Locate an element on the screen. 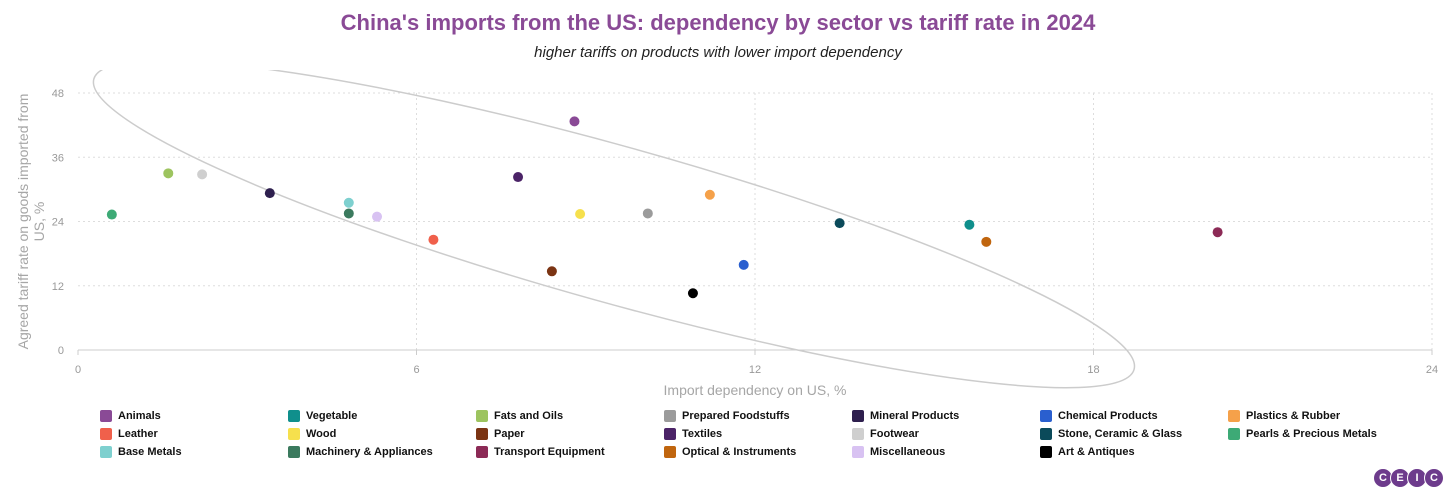 This screenshot has height=496, width=1452. legend-item: Mineral Products is located at coordinates (905, 416).